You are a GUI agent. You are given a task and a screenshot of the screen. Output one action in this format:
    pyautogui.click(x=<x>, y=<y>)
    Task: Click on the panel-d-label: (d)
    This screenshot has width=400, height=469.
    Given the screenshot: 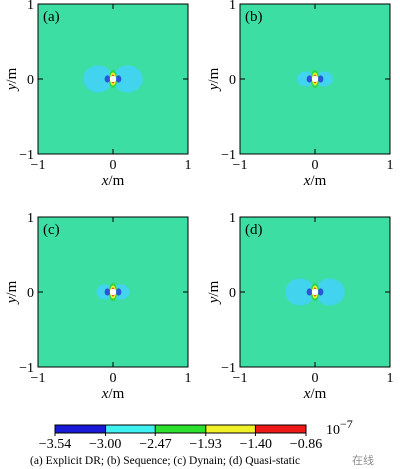 What is the action you would take?
    pyautogui.click(x=254, y=230)
    